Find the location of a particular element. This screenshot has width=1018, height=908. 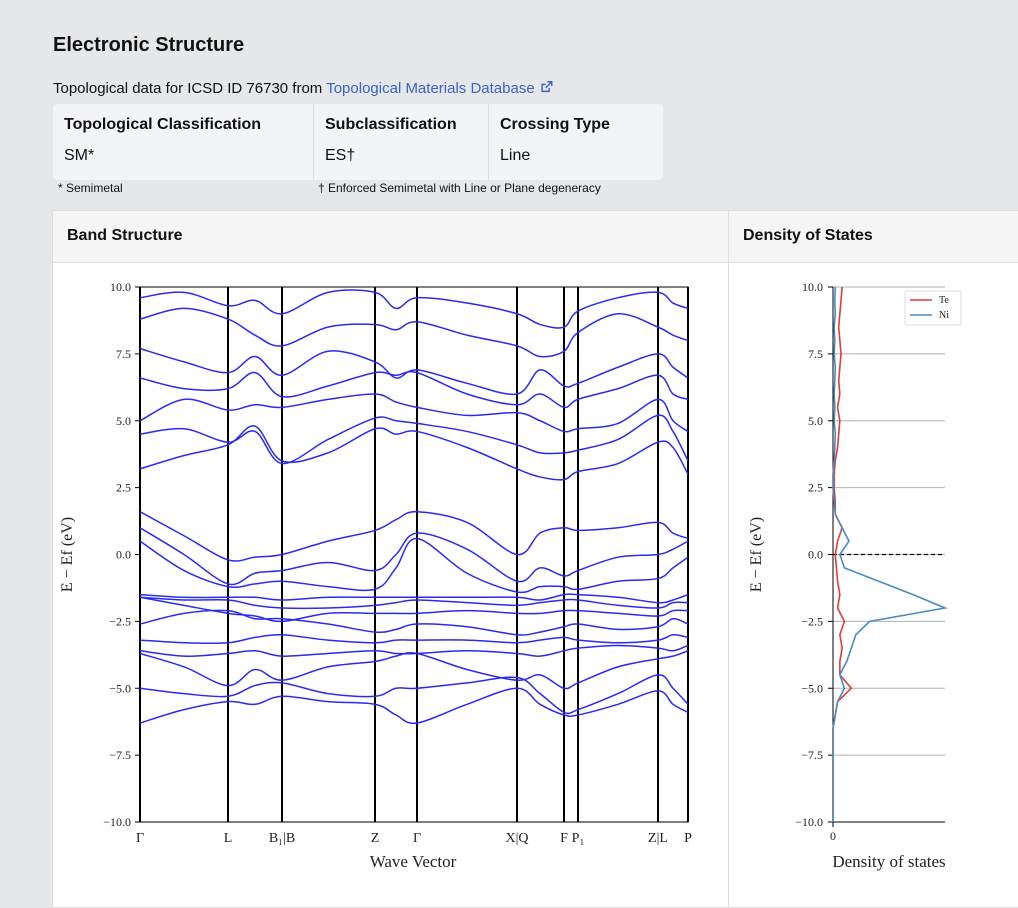

x-axis-label: Wave Vector is located at coordinates (413, 861).